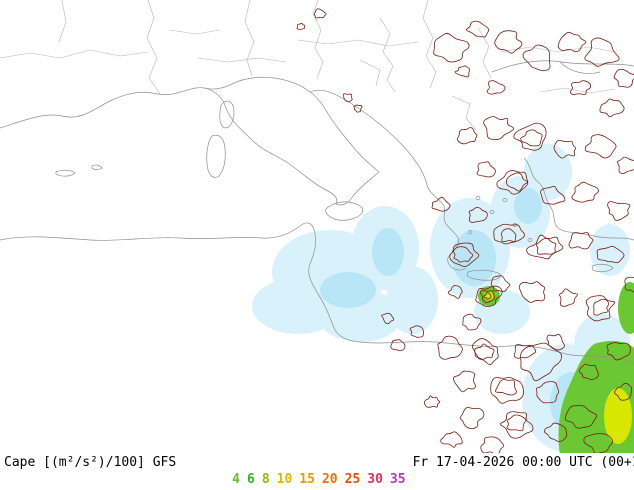 This screenshot has height=490, width=634. I want to click on run-timestamp: Fr 17-04-2026 00:00 UTC (00+144), so click(523, 462).